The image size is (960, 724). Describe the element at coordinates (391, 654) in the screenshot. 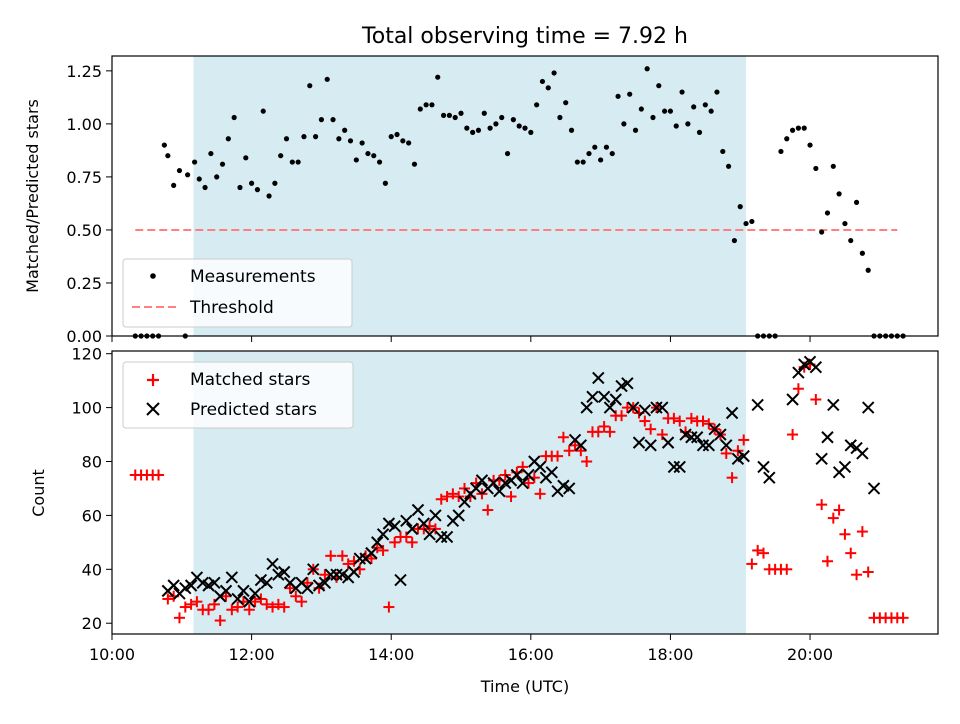

I see `bottom-x-tick-label: 14:00` at that location.